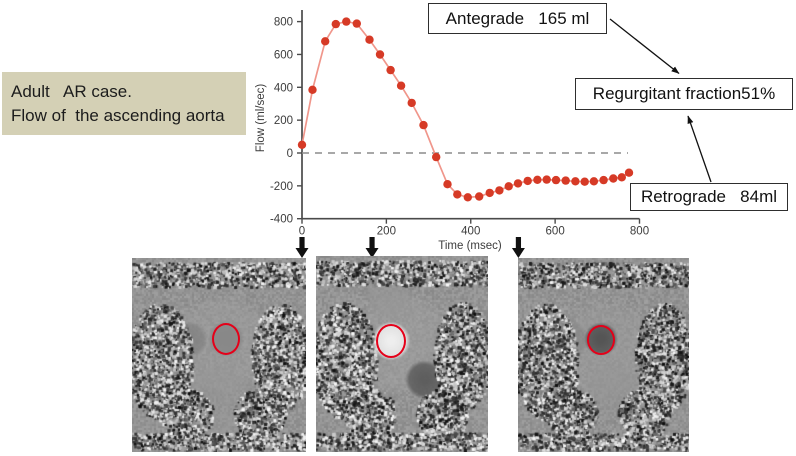  What do you see at coordinates (118, 115) in the screenshot?
I see `case-description-line-2: Flow of the ascending aorta` at bounding box center [118, 115].